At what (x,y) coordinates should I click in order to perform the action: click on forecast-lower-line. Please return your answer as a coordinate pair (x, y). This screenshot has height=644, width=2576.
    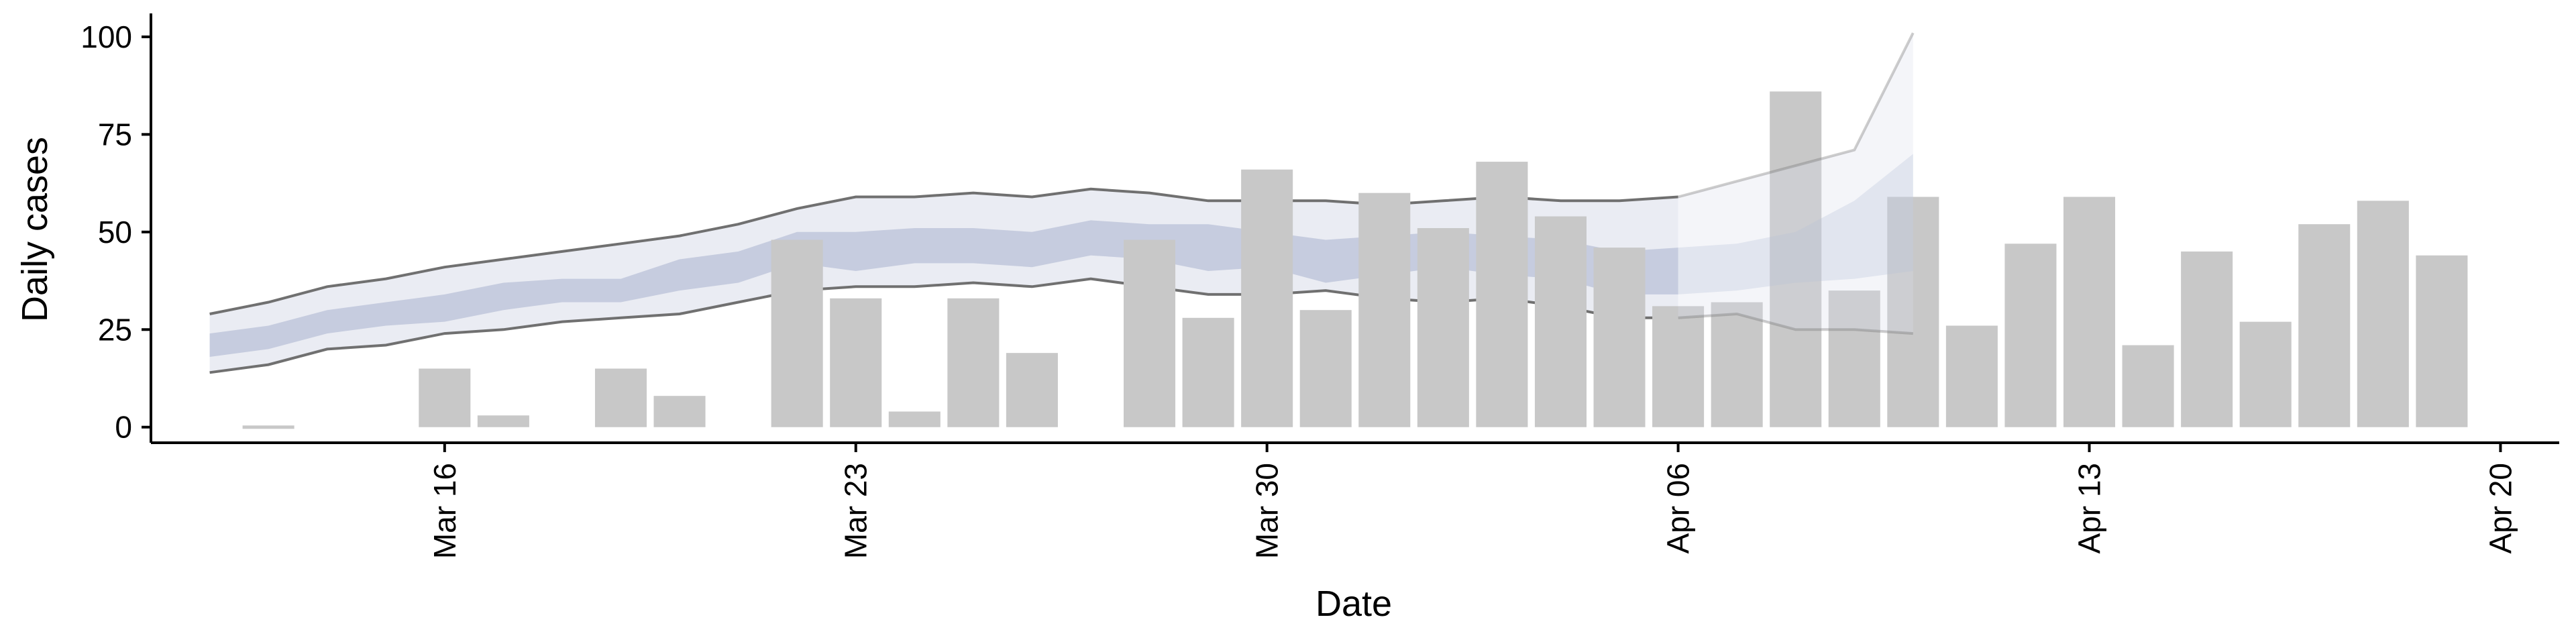
    Looking at the image, I should click on (1795, 323).